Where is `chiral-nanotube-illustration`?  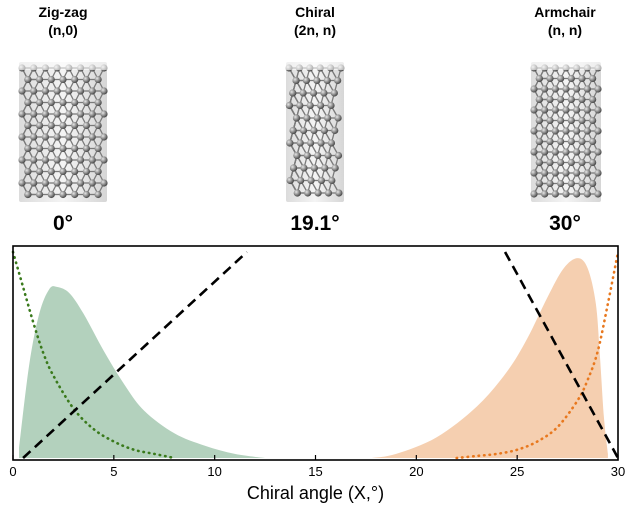
chiral-nanotube-illustration is located at coordinates (315, 131).